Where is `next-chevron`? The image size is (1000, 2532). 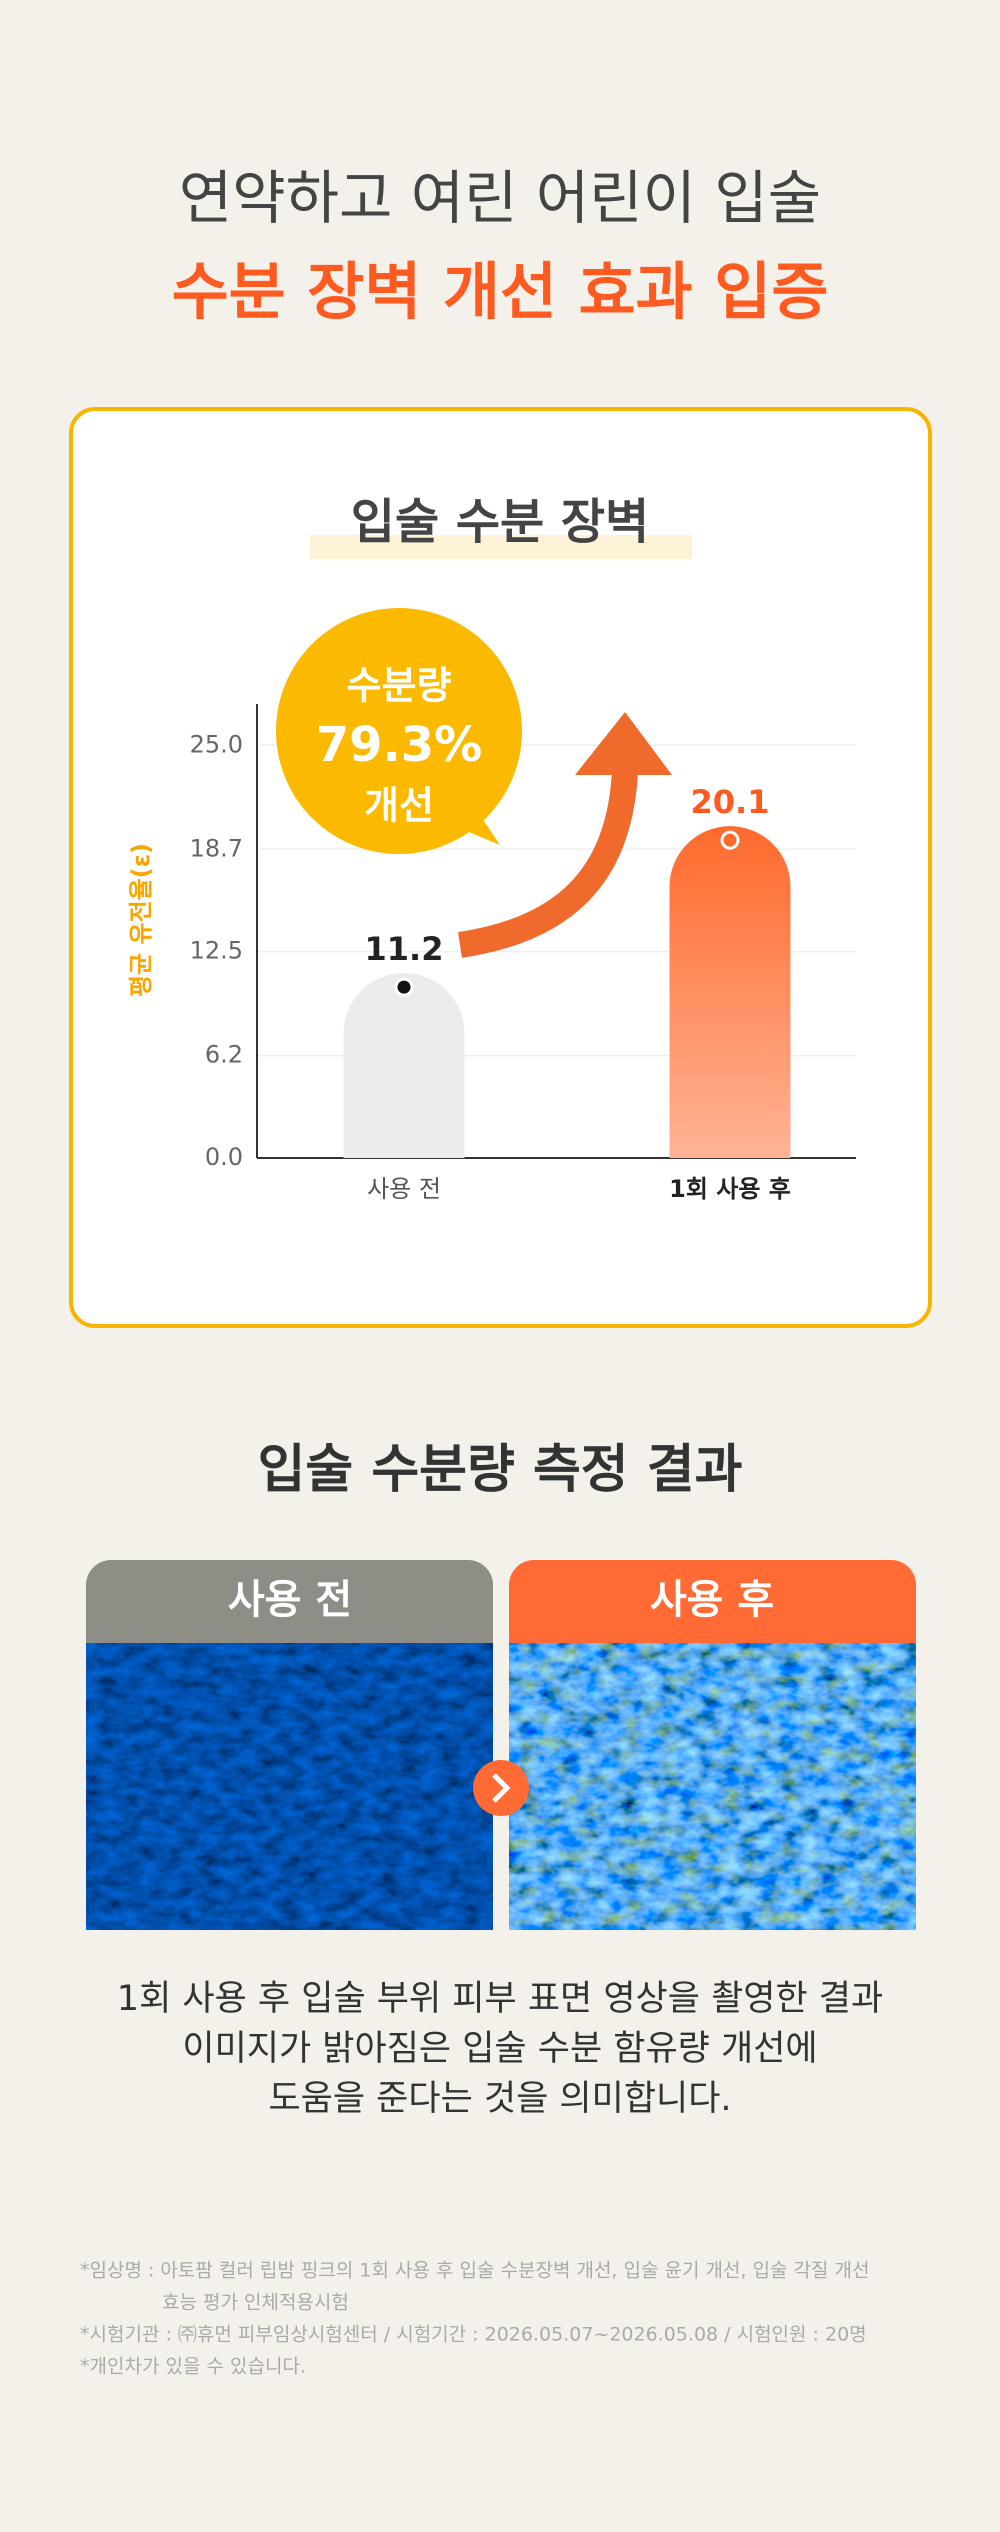
next-chevron is located at coordinates (501, 1788).